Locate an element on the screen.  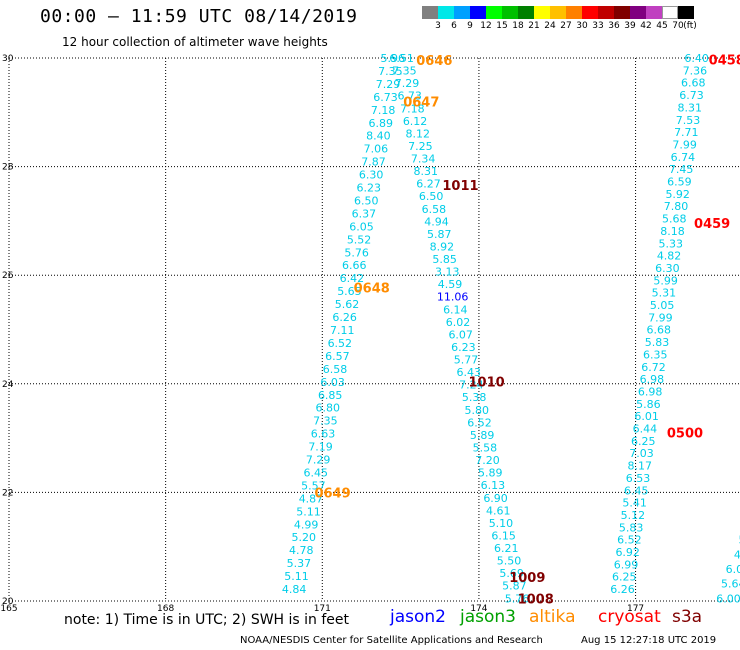
wave-height-value: 5.57 is located at coordinates (313, 485).